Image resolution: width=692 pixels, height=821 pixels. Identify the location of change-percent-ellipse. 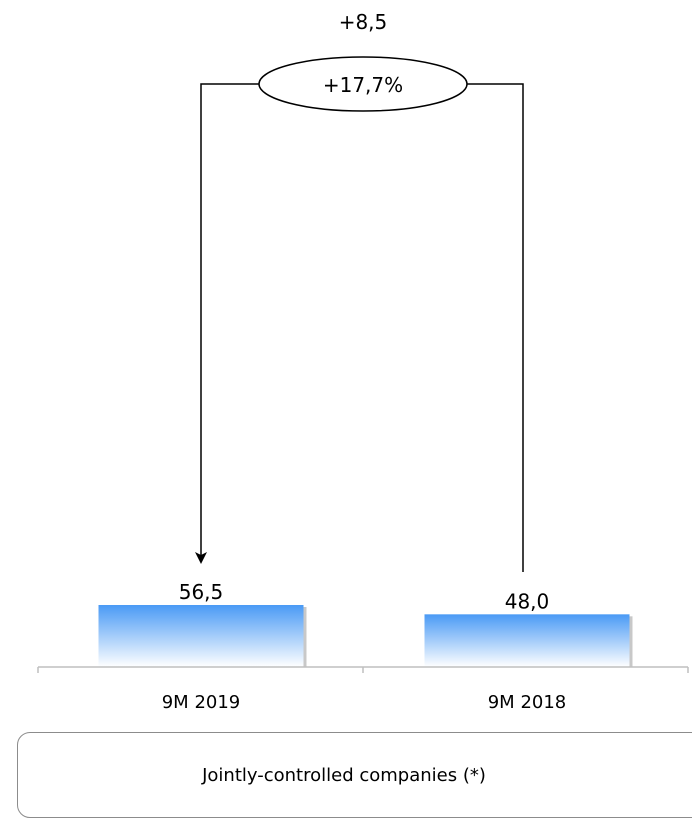
(363, 84).